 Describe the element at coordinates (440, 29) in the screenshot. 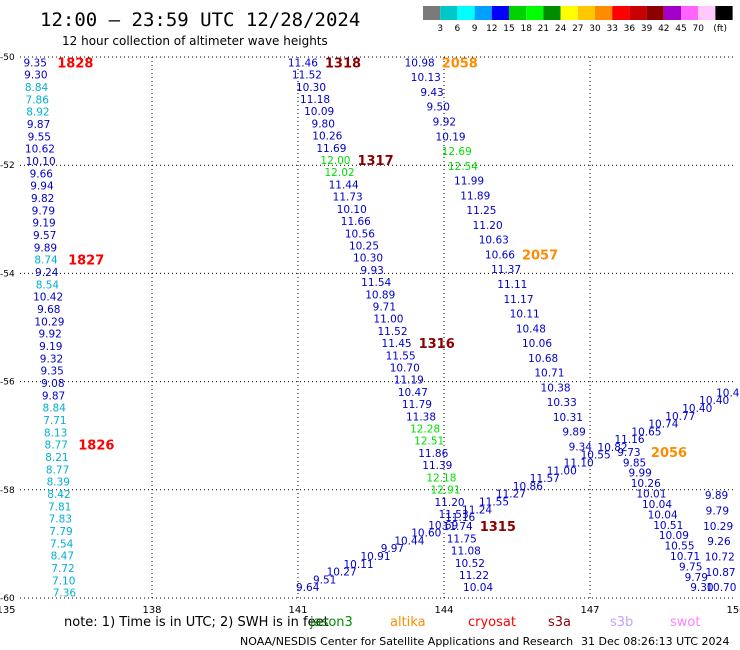

I see `legend-tick-label: 3` at that location.